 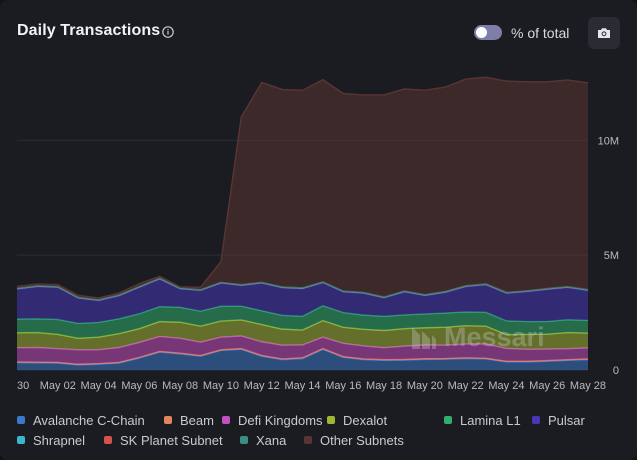 What do you see at coordinates (302, 322) in the screenshot?
I see `area-lamina-l1` at bounding box center [302, 322].